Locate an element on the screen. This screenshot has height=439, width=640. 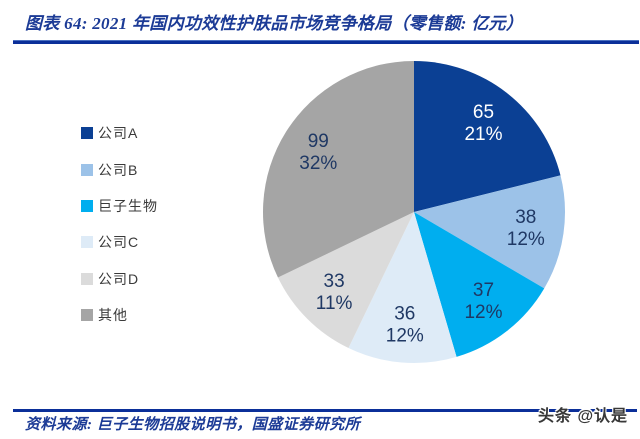
title-divider-rule is located at coordinates (326, 42).